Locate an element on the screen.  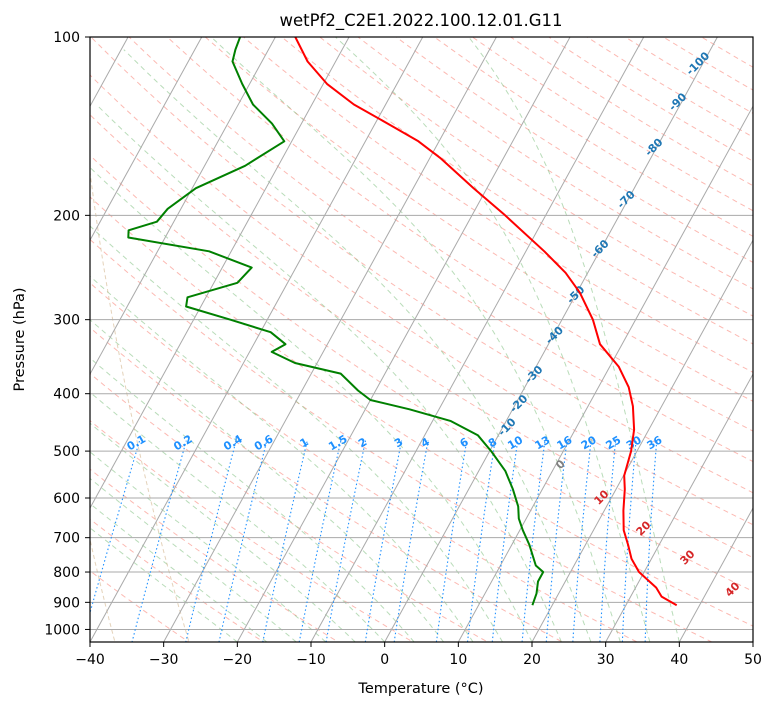
hot-isotherm-label: 30 is located at coordinates (688, 557).